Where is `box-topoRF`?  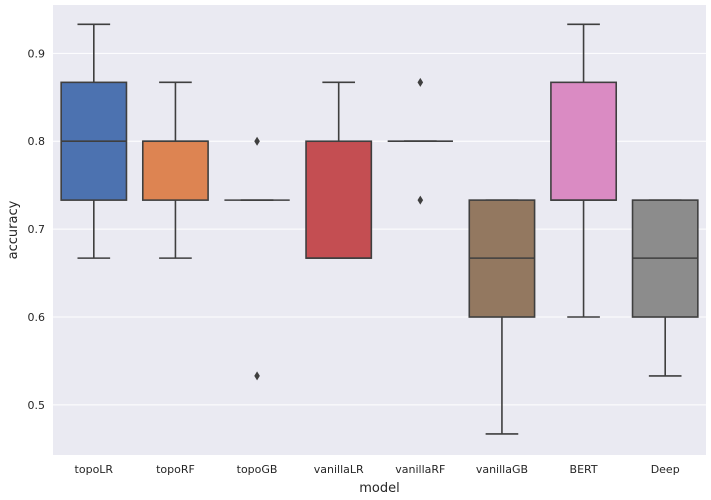
box-topoRF is located at coordinates (175, 170).